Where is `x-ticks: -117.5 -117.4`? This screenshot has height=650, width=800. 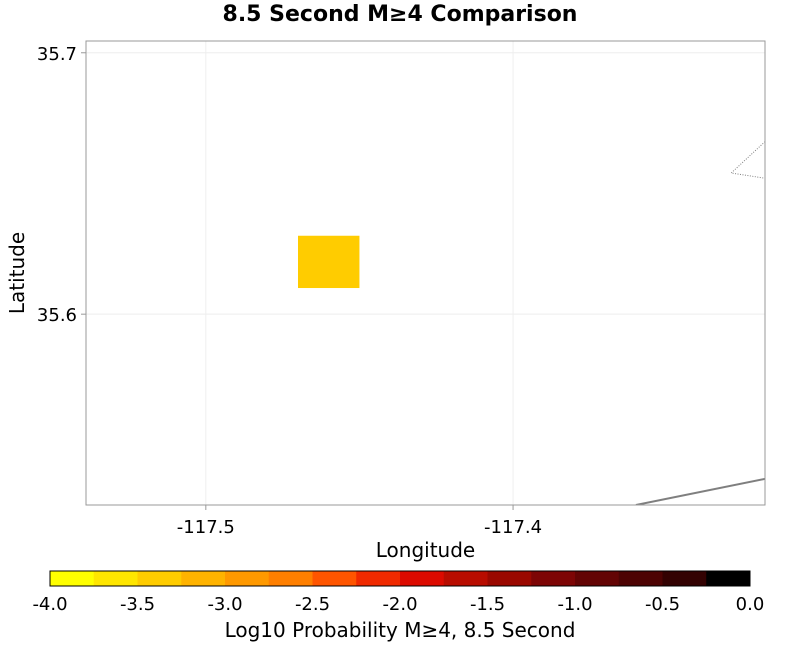 x-ticks: -117.5 -117.4 is located at coordinates (359, 521).